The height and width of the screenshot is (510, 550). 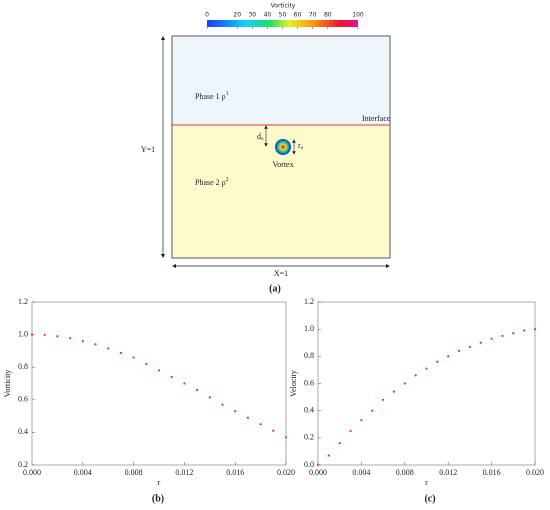 What do you see at coordinates (298, 15) in the screenshot?
I see `colorbar-tick-label: 60` at bounding box center [298, 15].